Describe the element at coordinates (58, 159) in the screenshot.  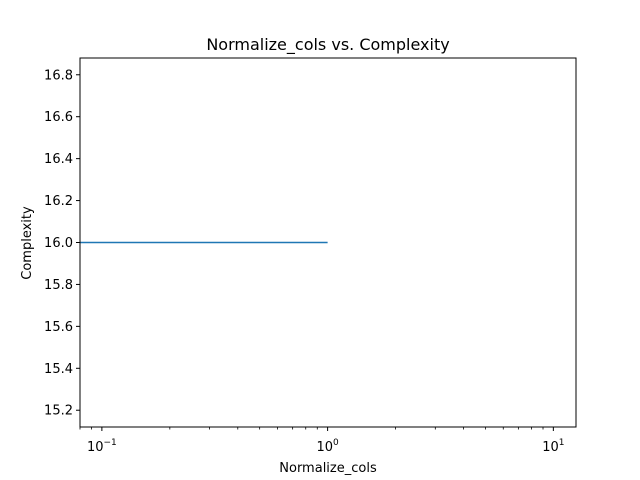
I see `y-tick-label: 16.4` at that location.